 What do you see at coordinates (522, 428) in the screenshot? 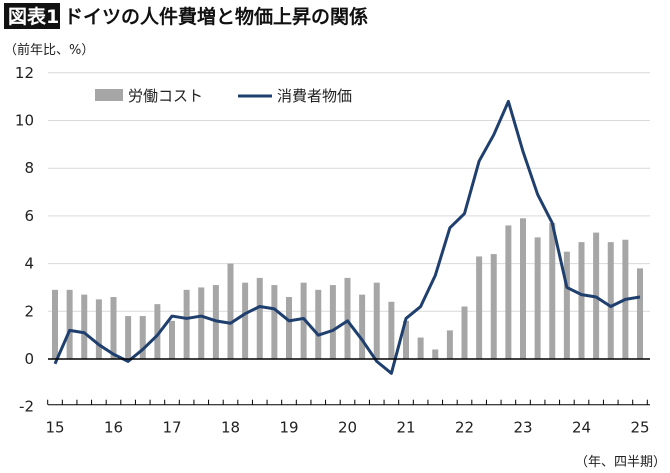
I see `x-tick-label: 23` at bounding box center [522, 428].